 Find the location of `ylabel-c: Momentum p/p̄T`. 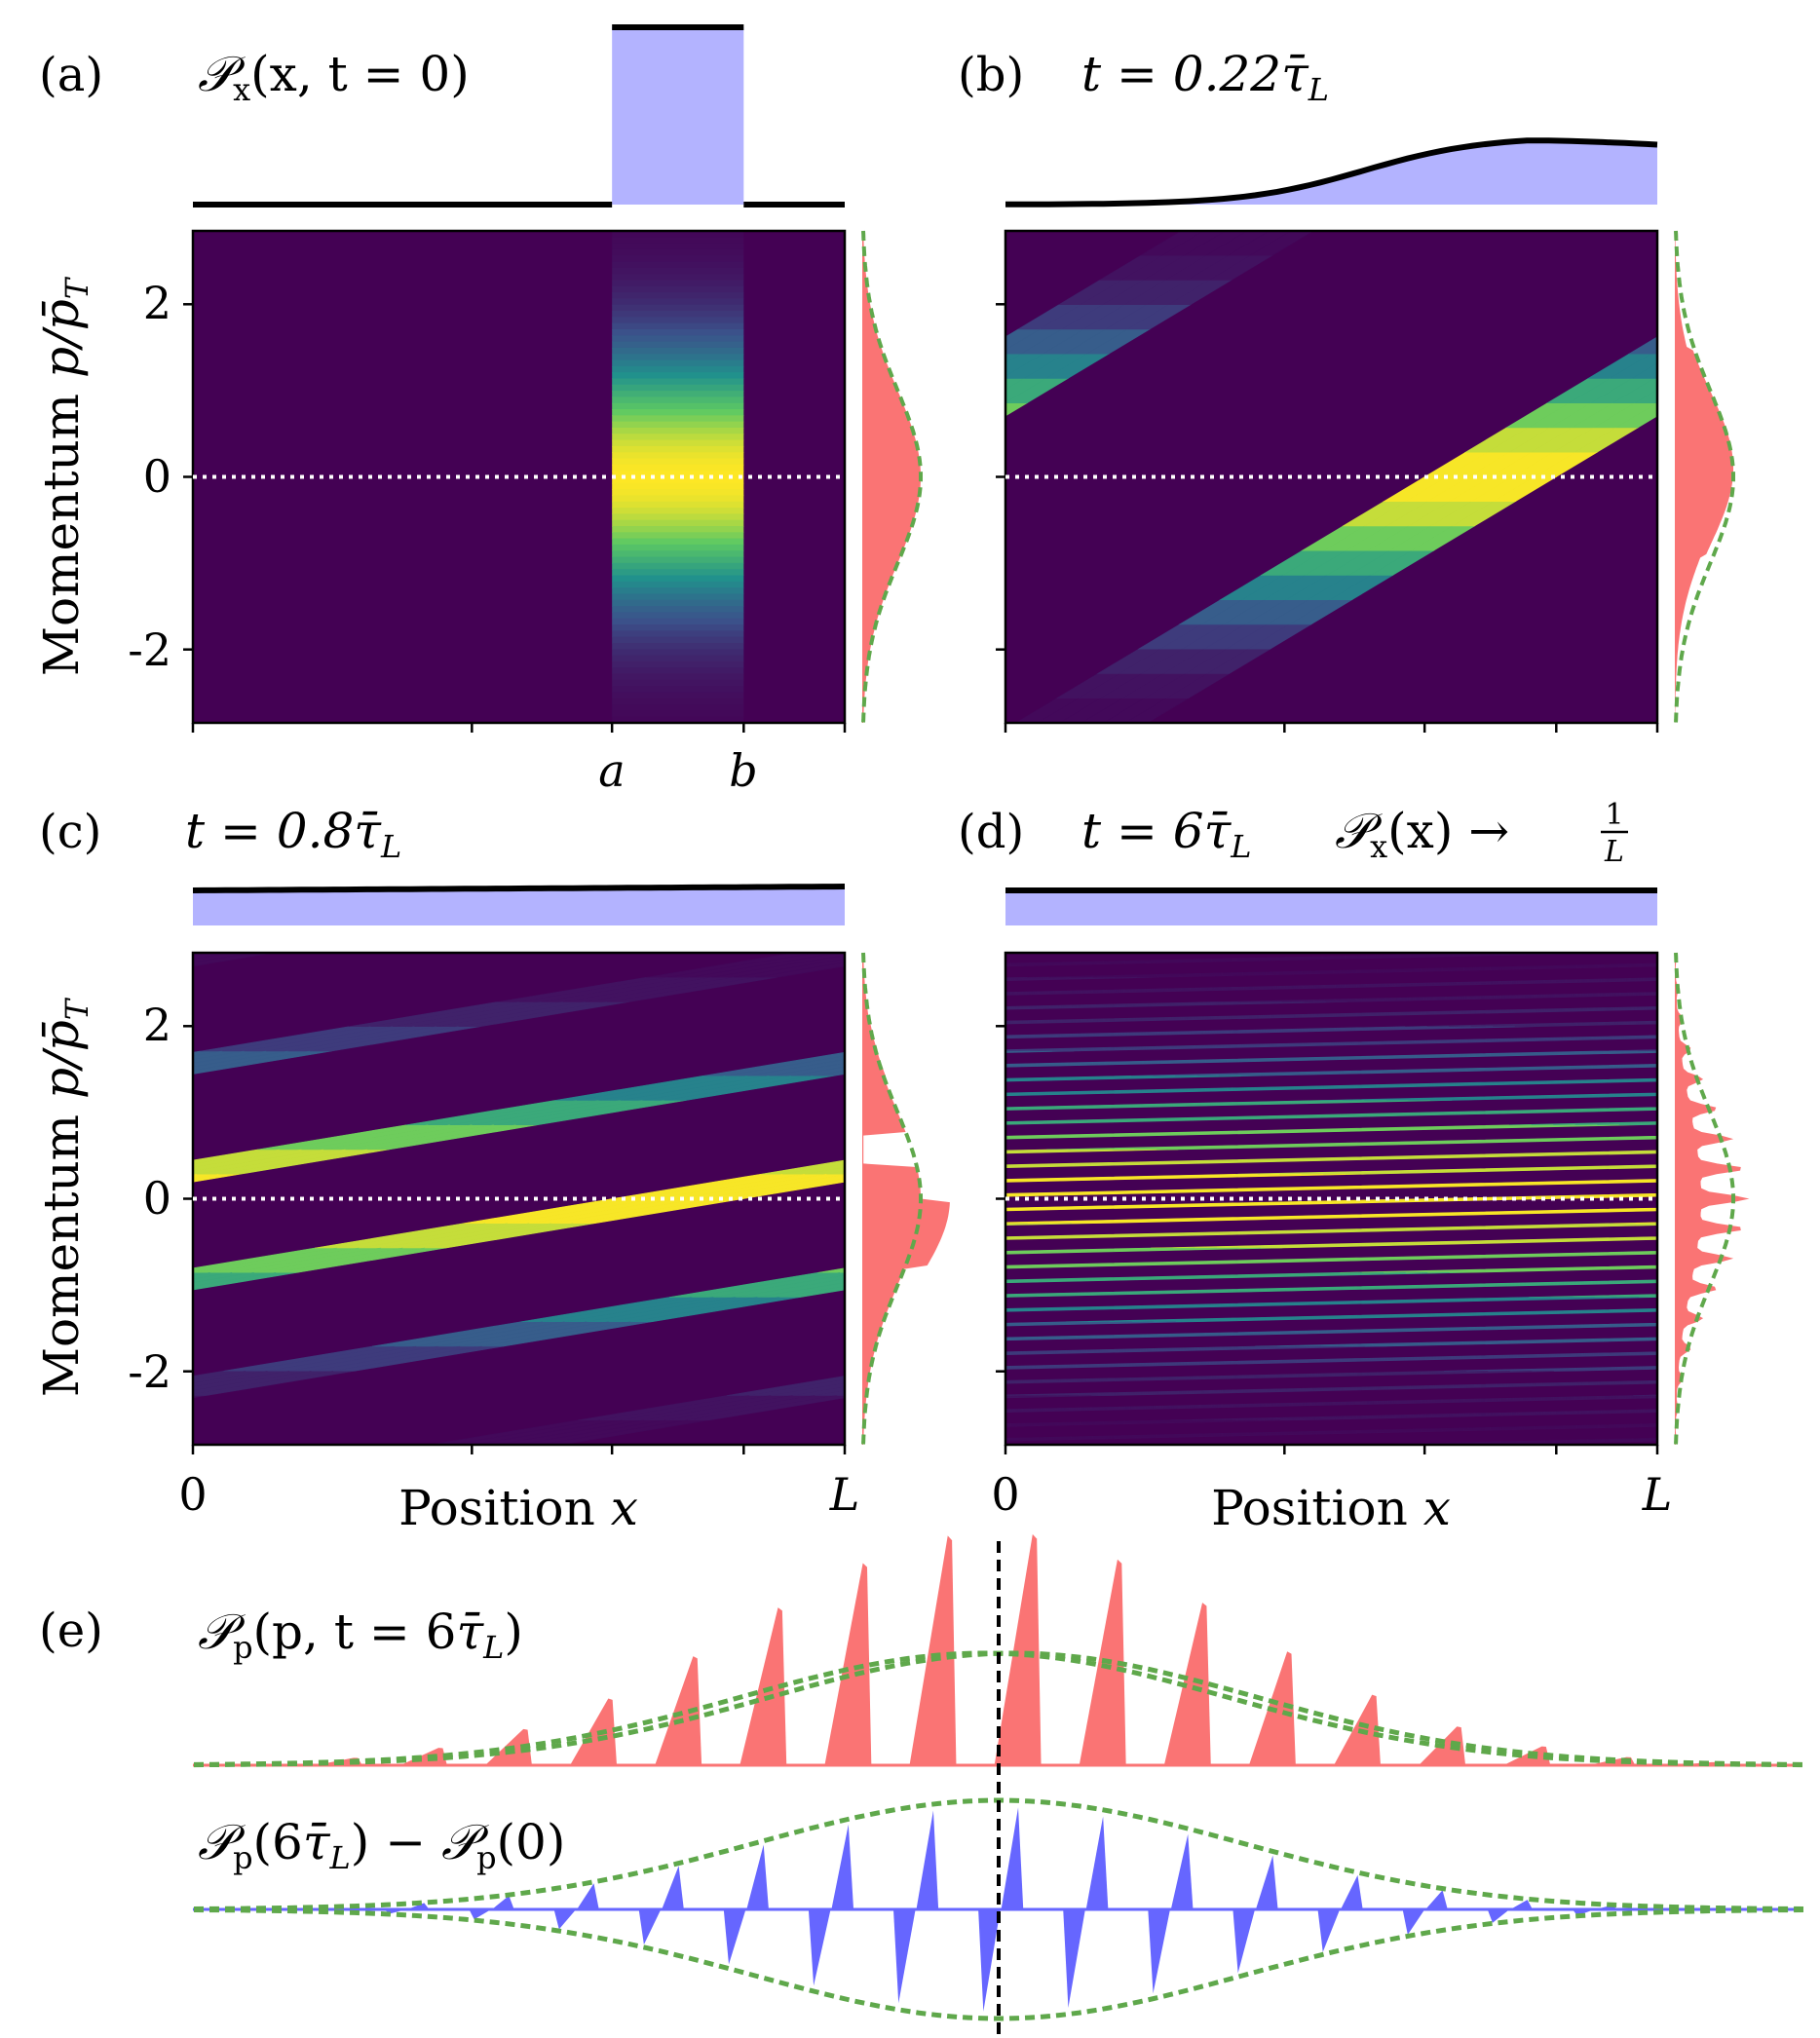

ylabel-c: Momentum p/p̄T is located at coordinates (64, 1197).